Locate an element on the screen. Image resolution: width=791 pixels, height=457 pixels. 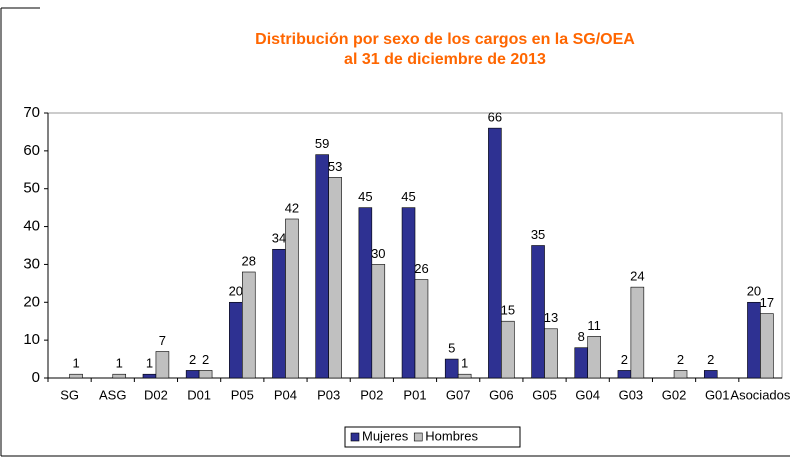
x-tick-label: P02 is located at coordinates (371, 394).